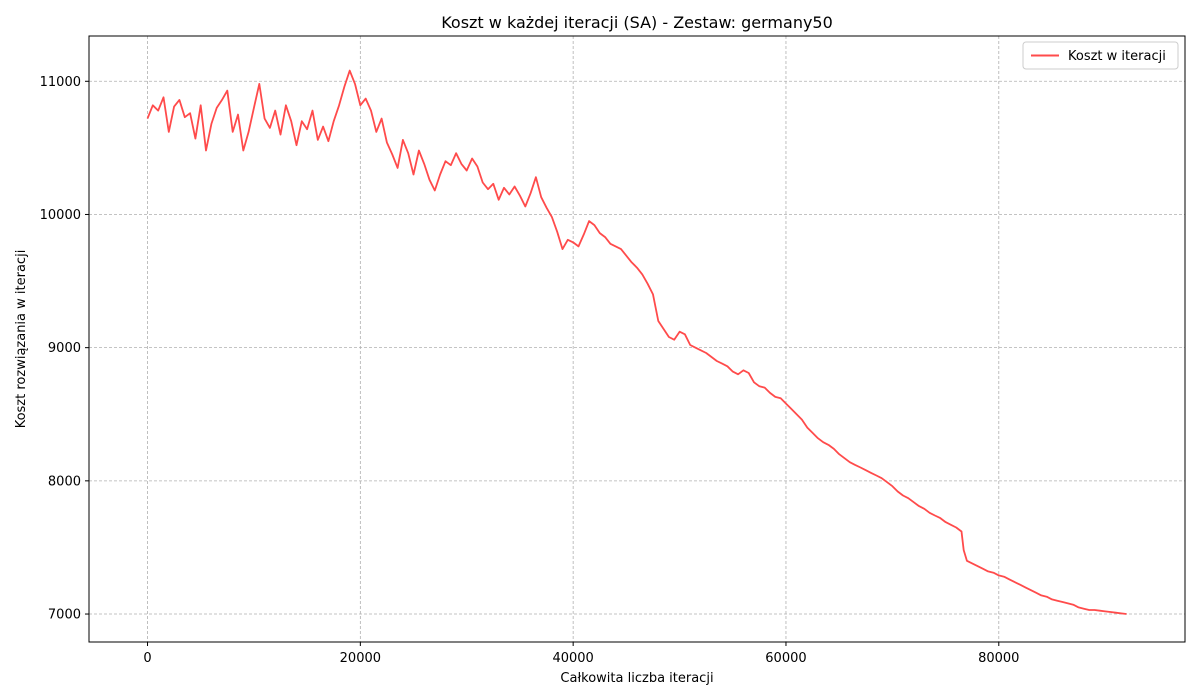  Describe the element at coordinates (785, 658) in the screenshot. I see `x-tick-label: 60000` at that location.